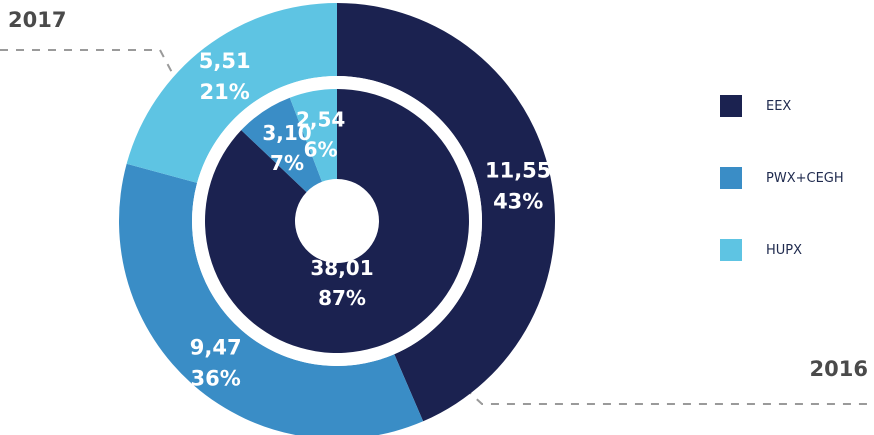 This screenshot has width=874, height=435. Describe the element at coordinates (37, 20) in the screenshot. I see `year-label-2017: 2017` at that location.